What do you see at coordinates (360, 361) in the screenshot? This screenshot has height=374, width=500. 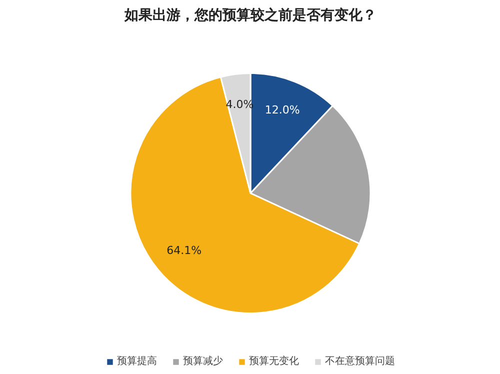 I see `legend-label: 不在意预算问题` at bounding box center [360, 361].